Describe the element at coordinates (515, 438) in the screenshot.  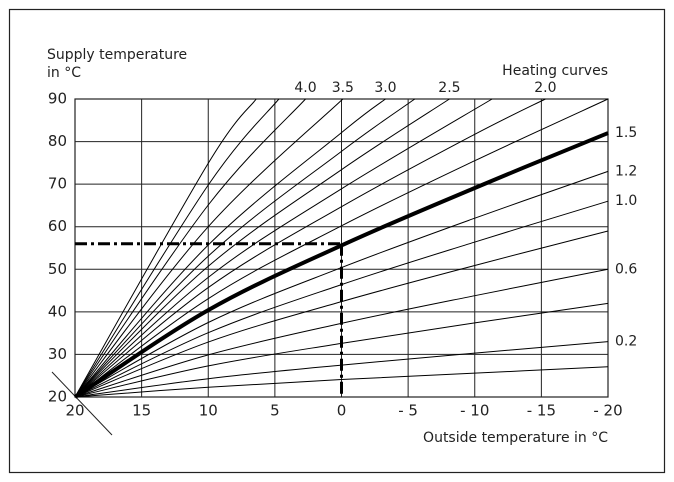
I see `x-axis-label: Outside temperature in °C` at that location.